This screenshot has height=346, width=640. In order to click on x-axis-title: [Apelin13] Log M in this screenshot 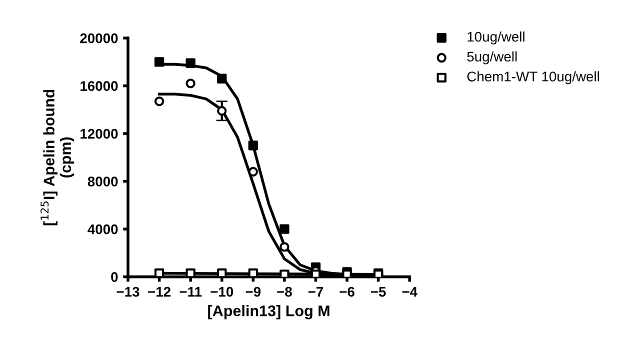, I will do `click(269, 312)`.